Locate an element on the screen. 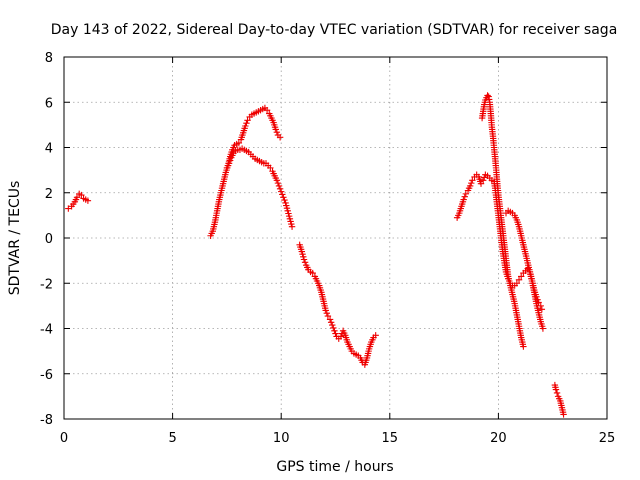 This screenshot has width=640, height=480. y-tick-label: -6 is located at coordinates (46, 375).